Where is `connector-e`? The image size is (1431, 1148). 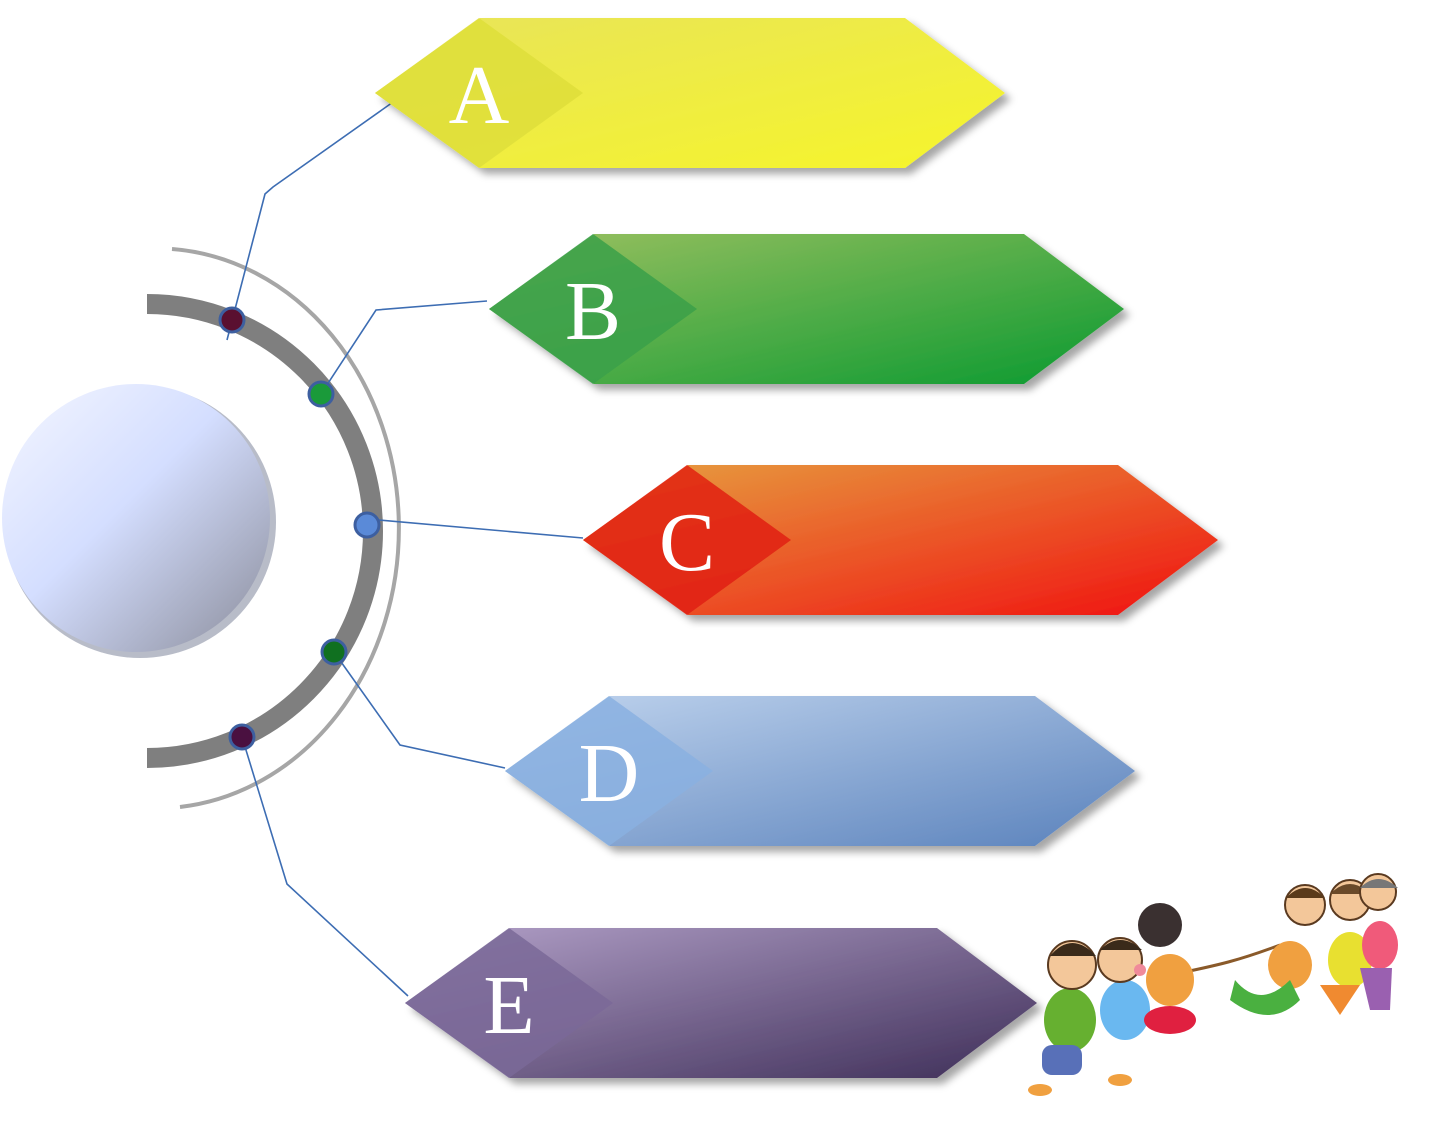 connector-e is located at coordinates (325, 866).